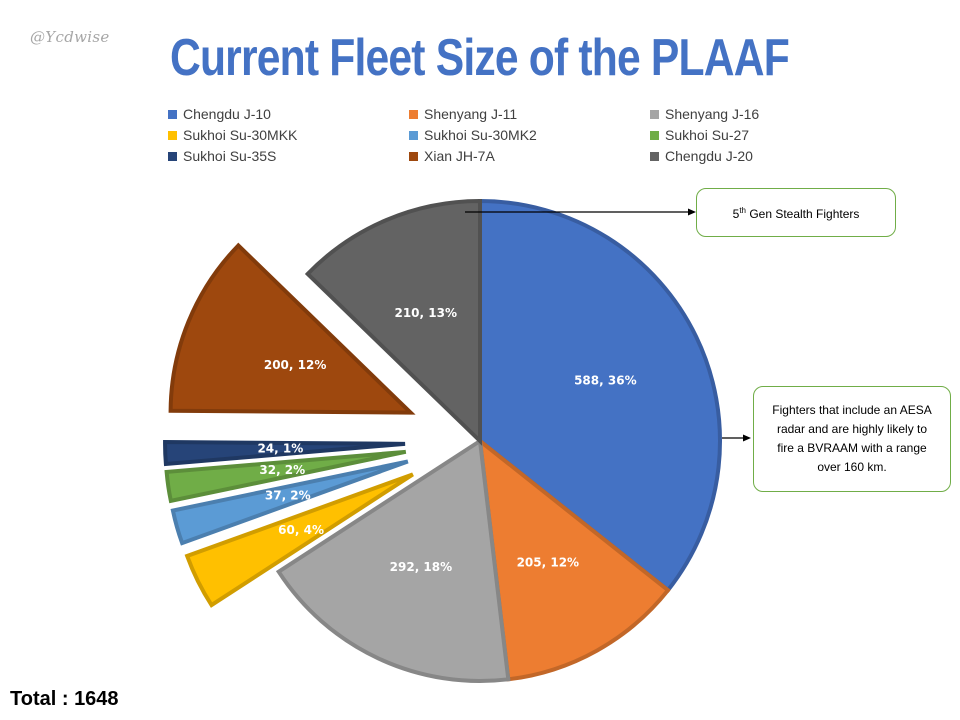 This screenshot has width=960, height=720. Describe the element at coordinates (709, 156) in the screenshot. I see `legend-label: Chengdu J-20` at that location.